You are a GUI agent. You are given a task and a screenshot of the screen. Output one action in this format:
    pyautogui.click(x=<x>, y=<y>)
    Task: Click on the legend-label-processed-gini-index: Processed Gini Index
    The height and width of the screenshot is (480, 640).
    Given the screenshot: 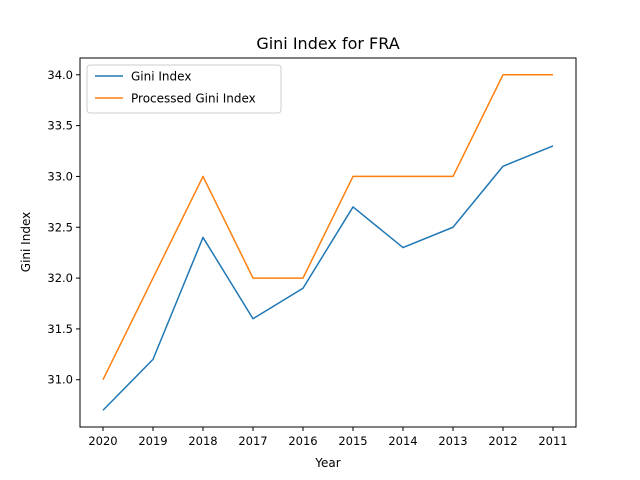 What is the action you would take?
    pyautogui.click(x=193, y=99)
    